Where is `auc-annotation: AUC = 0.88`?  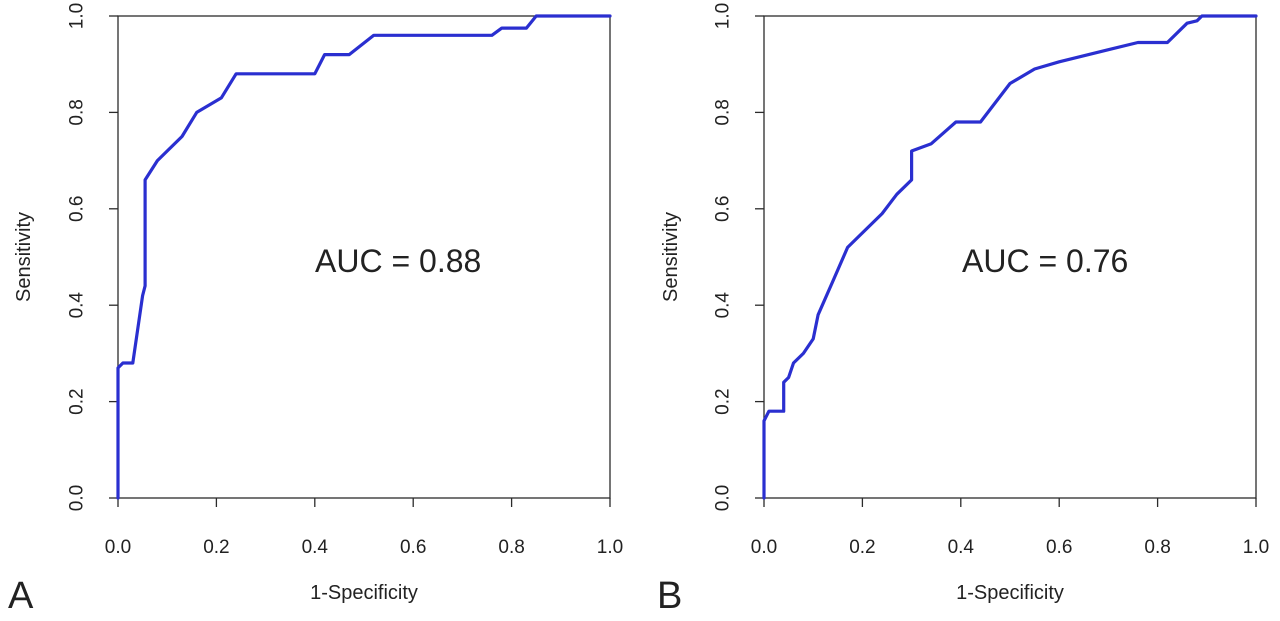 auc-annotation: AUC = 0.88 is located at coordinates (398, 261).